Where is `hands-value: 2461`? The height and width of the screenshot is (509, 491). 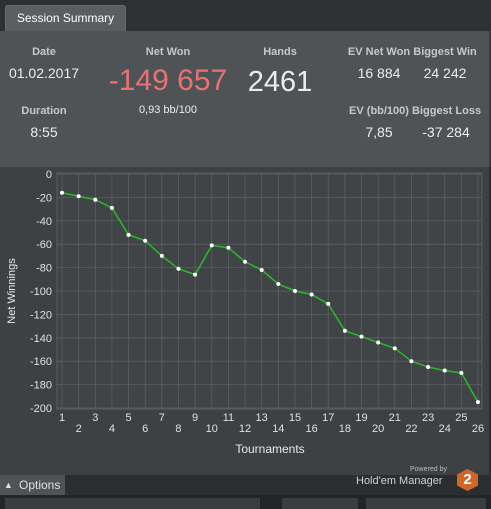
hands-value: 2461 is located at coordinates (280, 82).